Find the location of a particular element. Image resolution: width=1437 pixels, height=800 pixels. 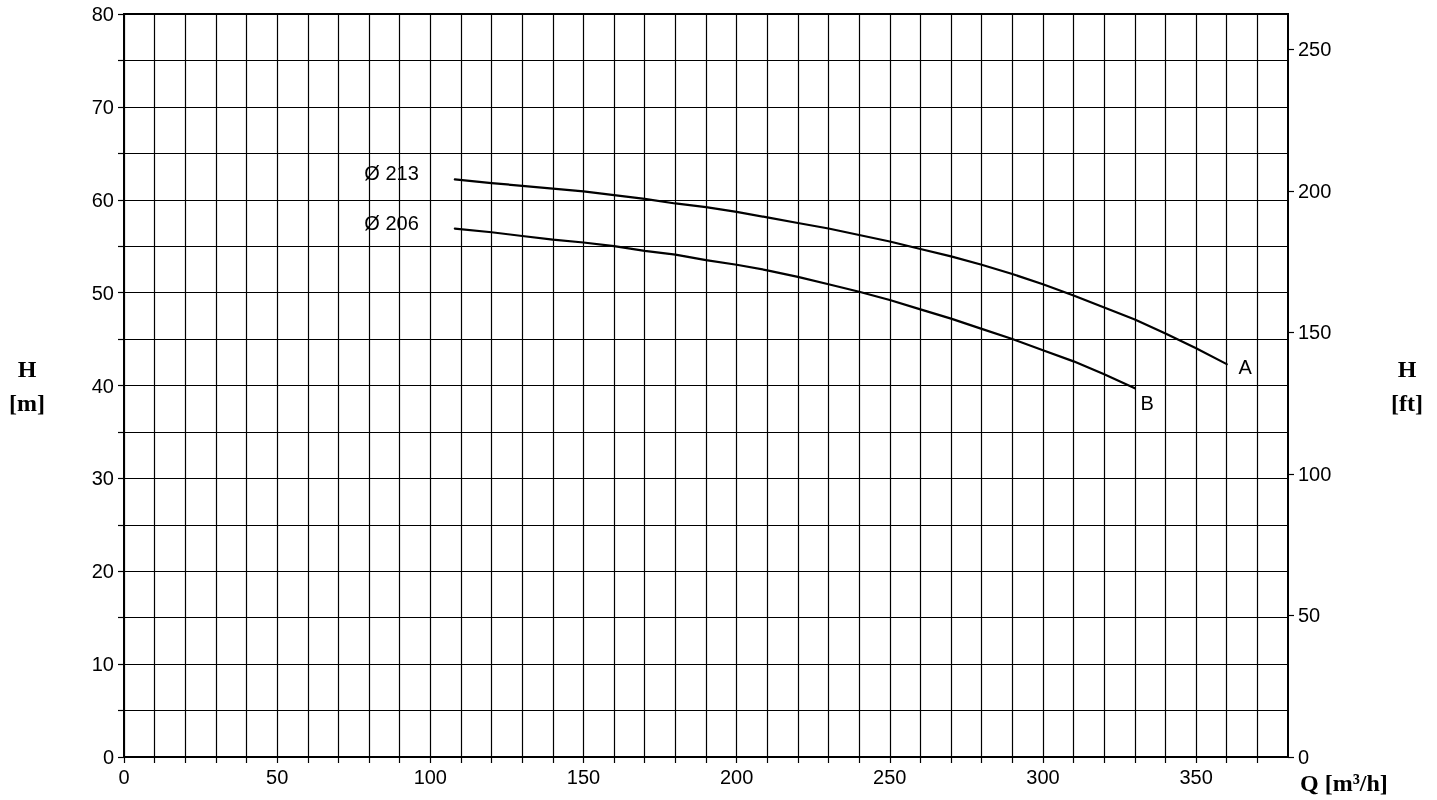

y-axis-title: H [m] is located at coordinates (27, 385).